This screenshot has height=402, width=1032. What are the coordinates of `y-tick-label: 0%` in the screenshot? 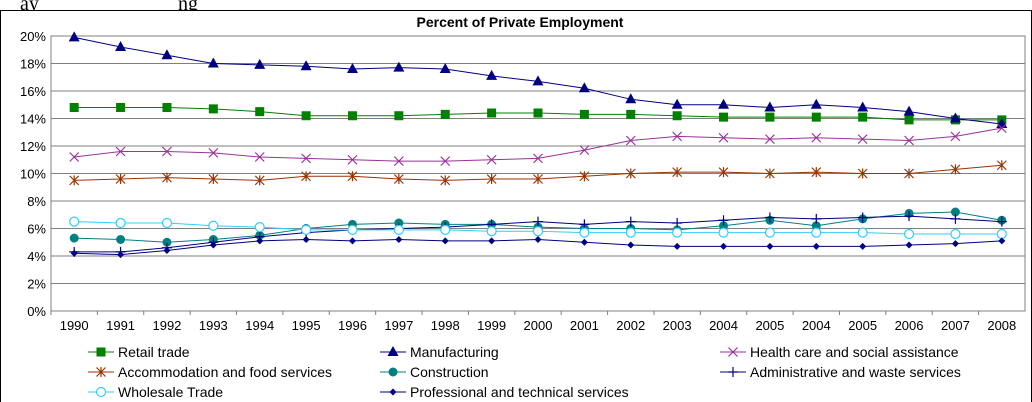 It's located at (36, 311).